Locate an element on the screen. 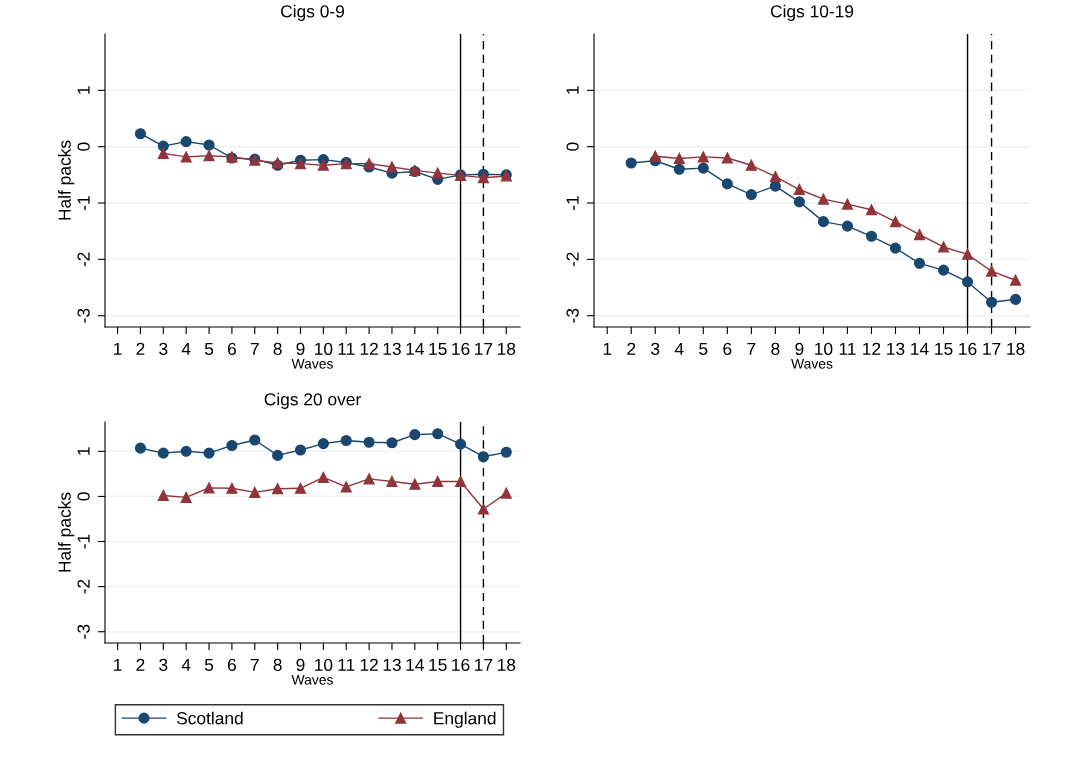  chart-title: Cigs 10-19 is located at coordinates (812, 12).